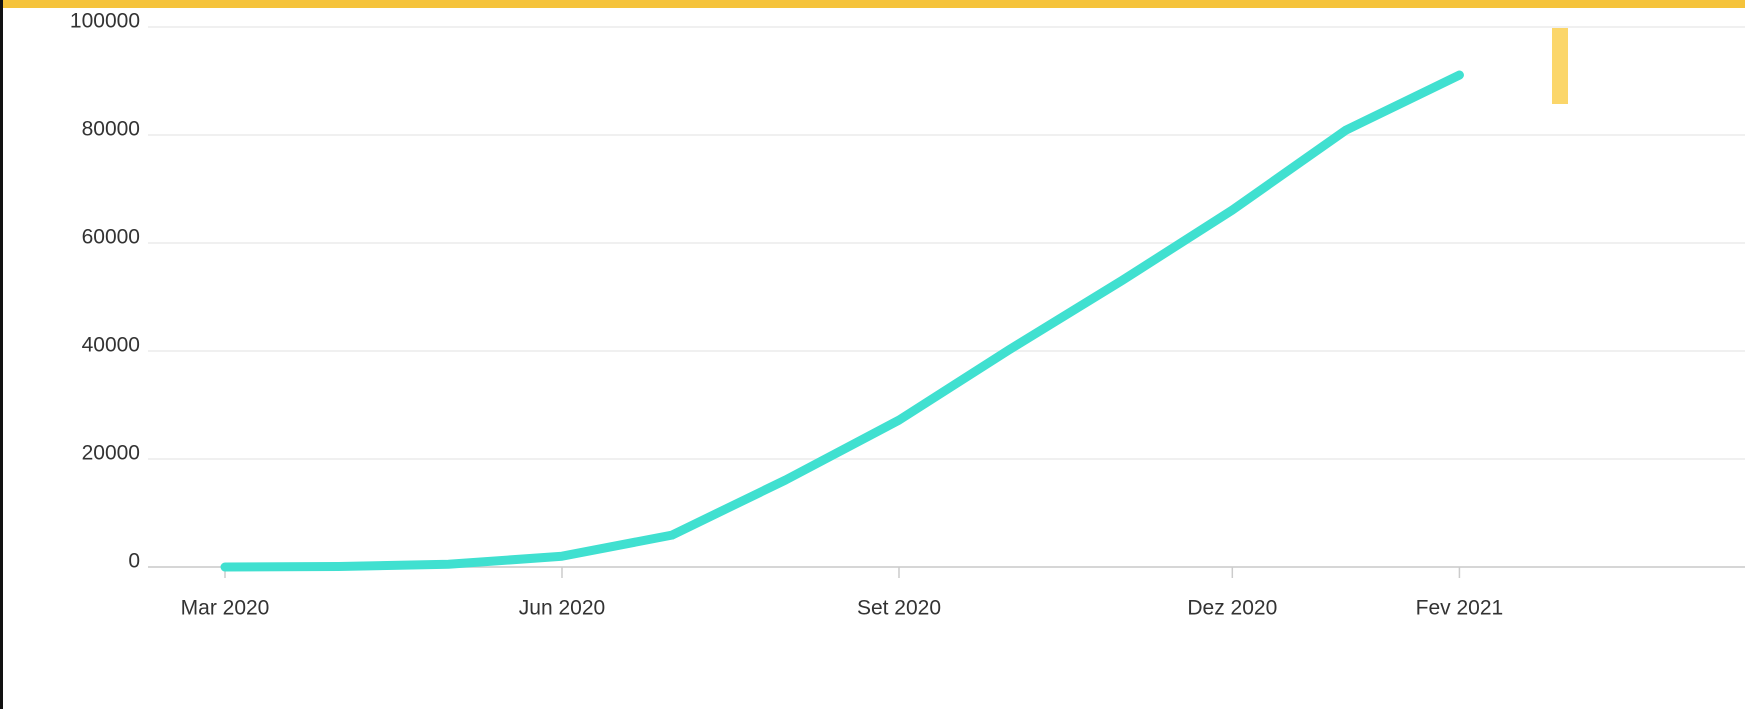  What do you see at coordinates (1232, 608) in the screenshot?
I see `x-tick-label: Dez 2020` at bounding box center [1232, 608].